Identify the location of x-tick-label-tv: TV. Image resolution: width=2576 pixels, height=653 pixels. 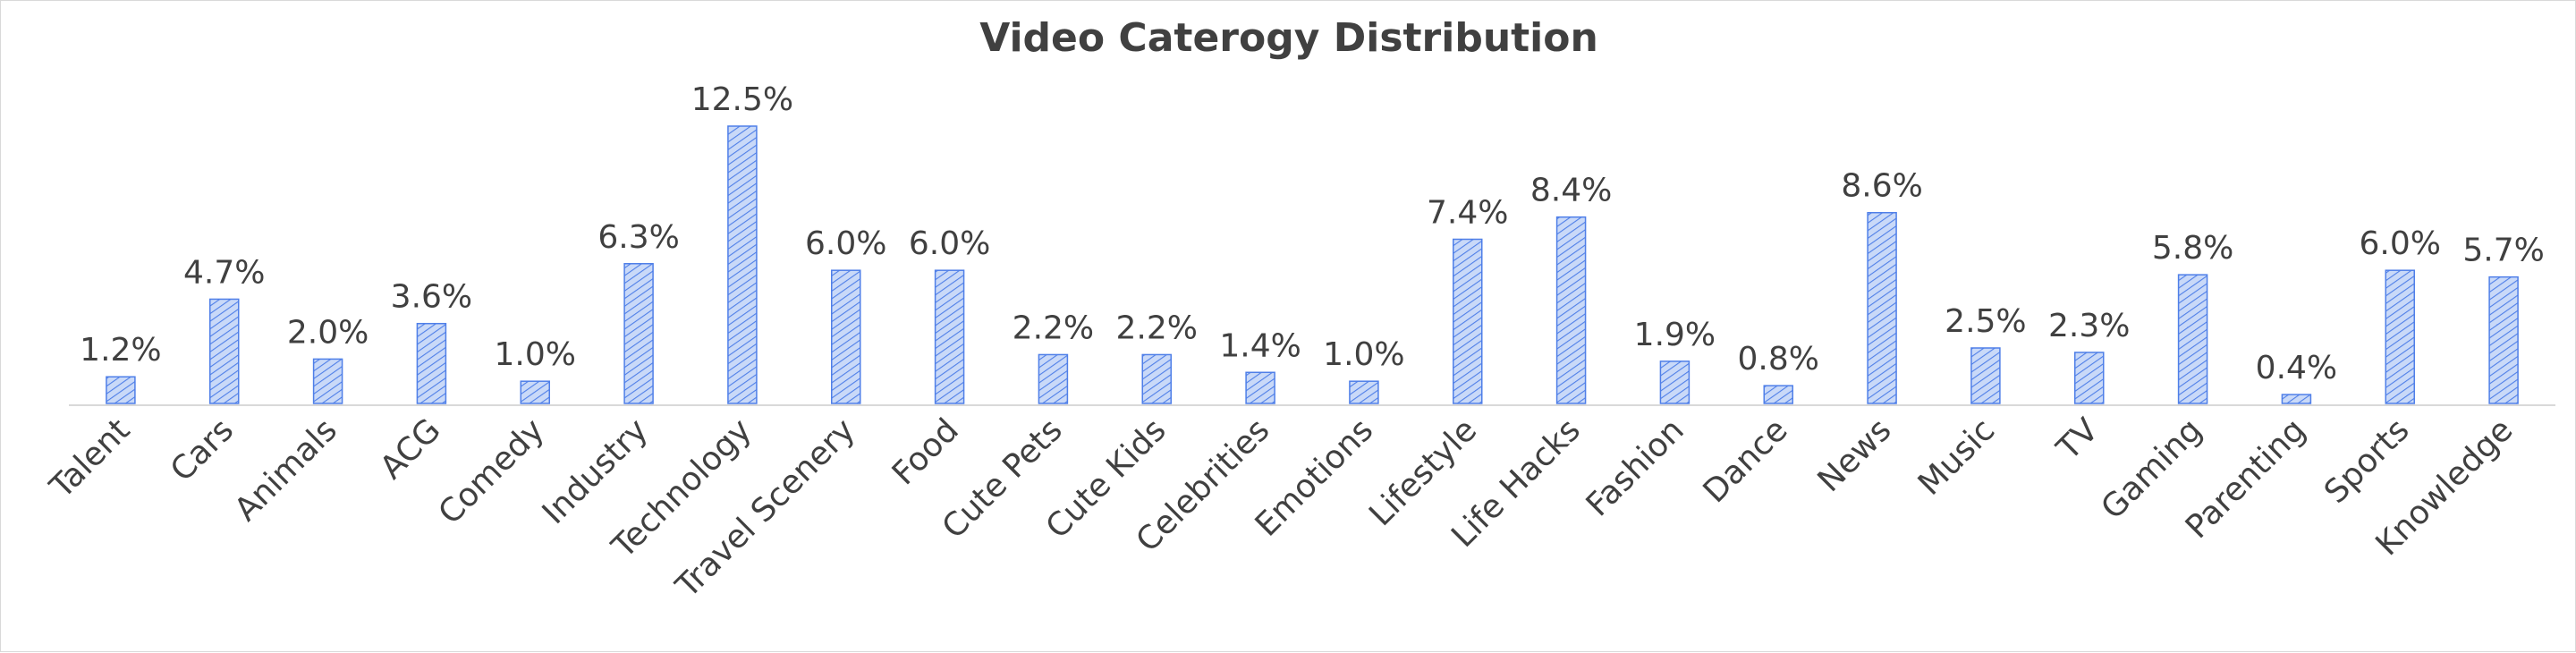
(2077, 440).